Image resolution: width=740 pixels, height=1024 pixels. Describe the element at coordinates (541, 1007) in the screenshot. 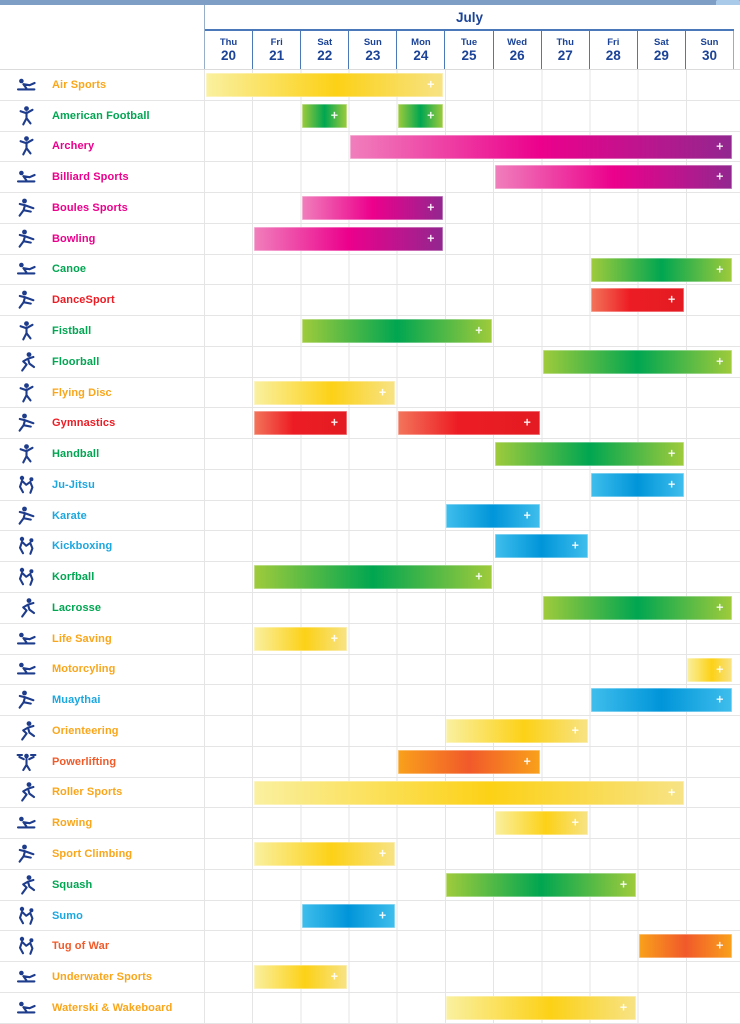

I see `event-bar-waterski-and-wakeboard-25: +` at that location.